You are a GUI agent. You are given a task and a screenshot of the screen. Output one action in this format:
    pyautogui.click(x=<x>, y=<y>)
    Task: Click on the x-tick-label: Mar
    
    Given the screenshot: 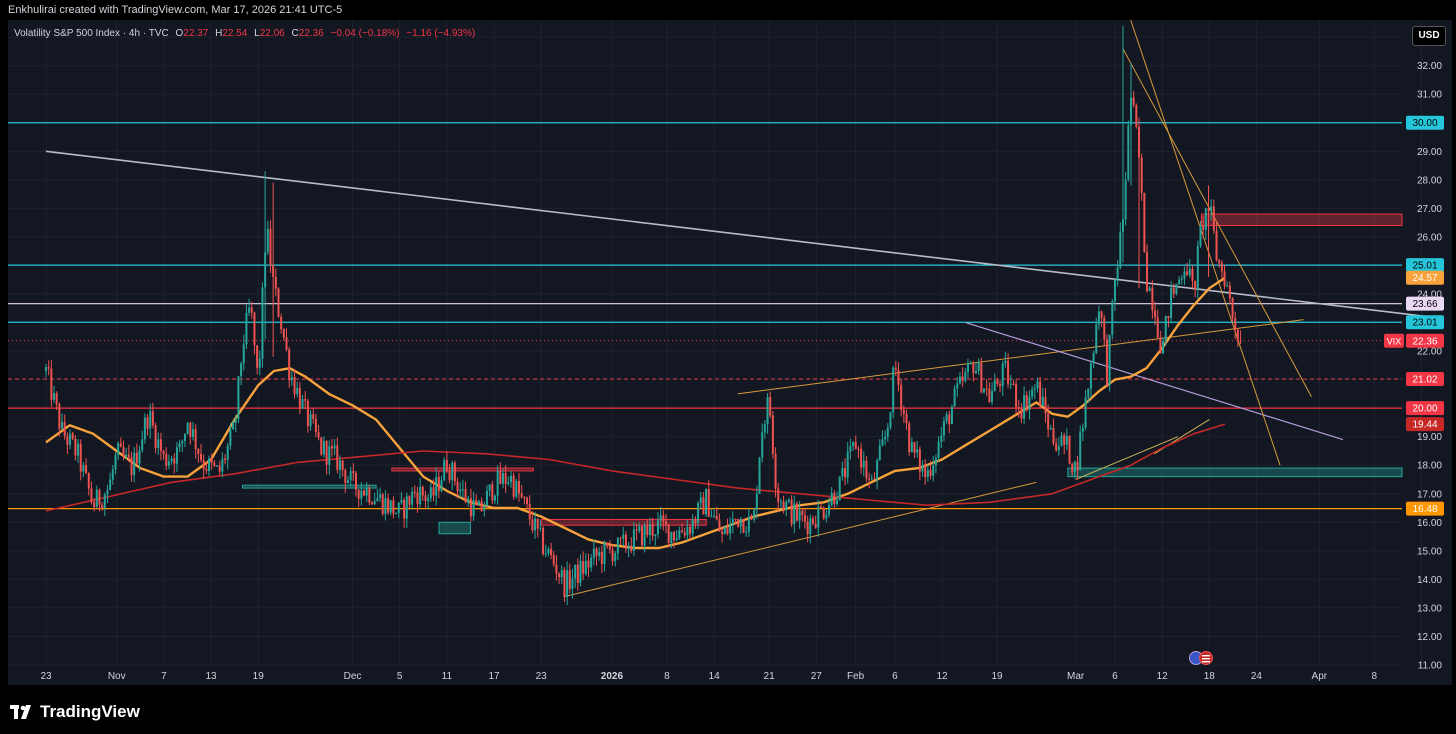 What is the action you would take?
    pyautogui.click(x=1076, y=676)
    